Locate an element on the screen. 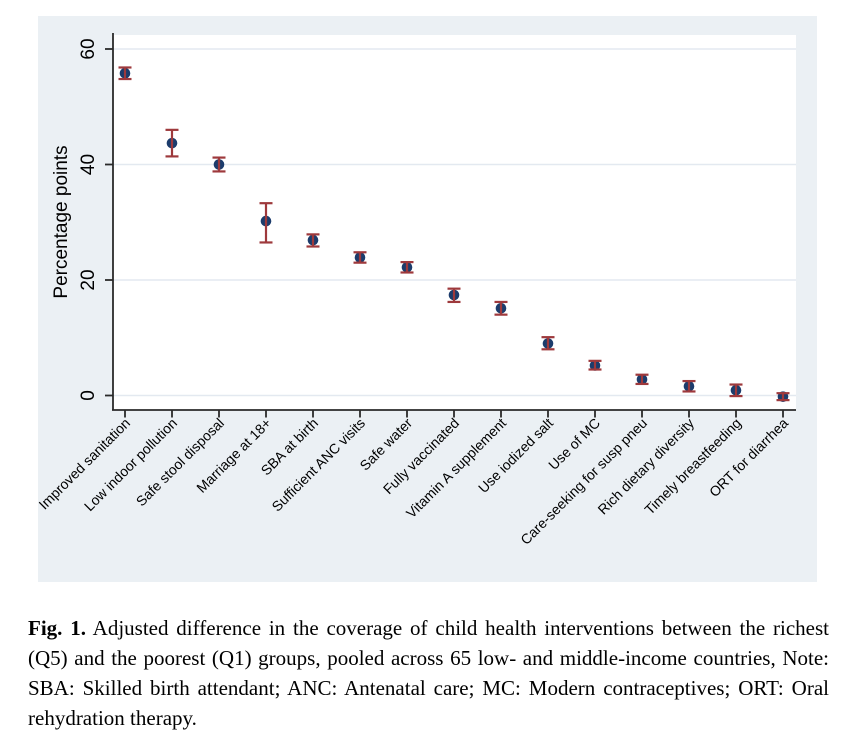 Image resolution: width=841 pixels, height=732 pixels. x-category-label: ORT for diarrhea is located at coordinates (748, 457).